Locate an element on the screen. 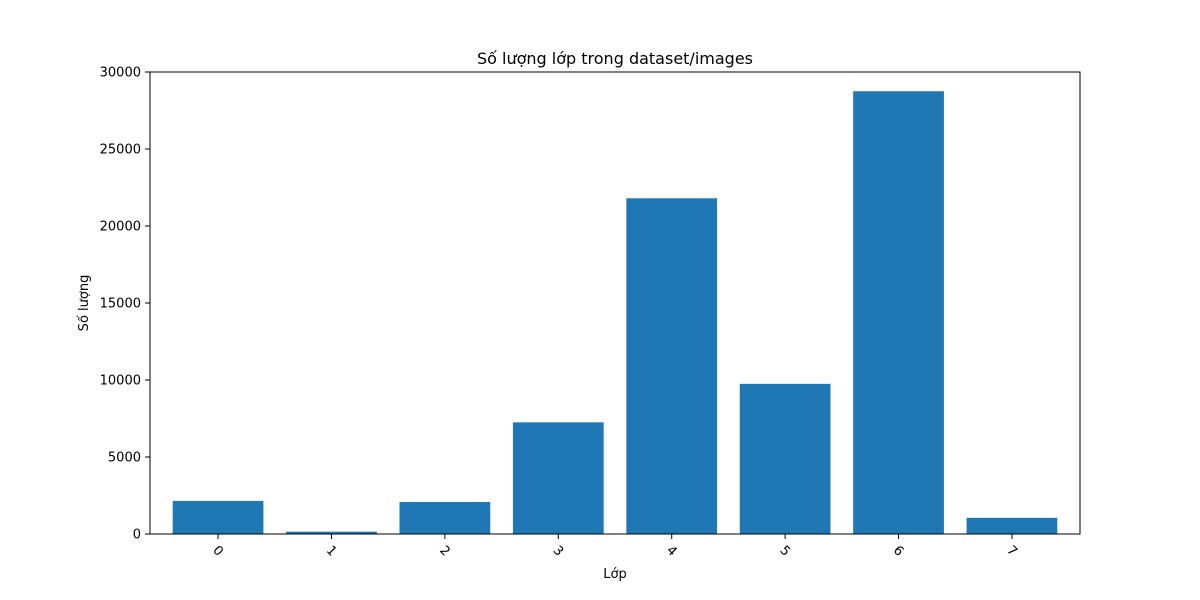 The image size is (1200, 600). x-tick-label: 7 is located at coordinates (1011, 551).